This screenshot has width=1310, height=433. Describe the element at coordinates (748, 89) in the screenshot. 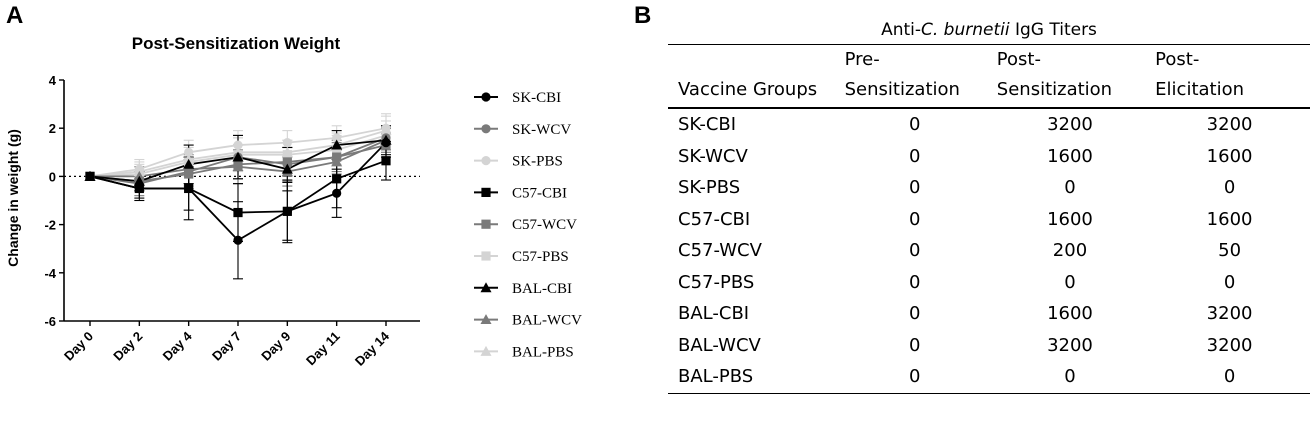

I see `header-vaccine-groups: Vaccine Groups` at that location.